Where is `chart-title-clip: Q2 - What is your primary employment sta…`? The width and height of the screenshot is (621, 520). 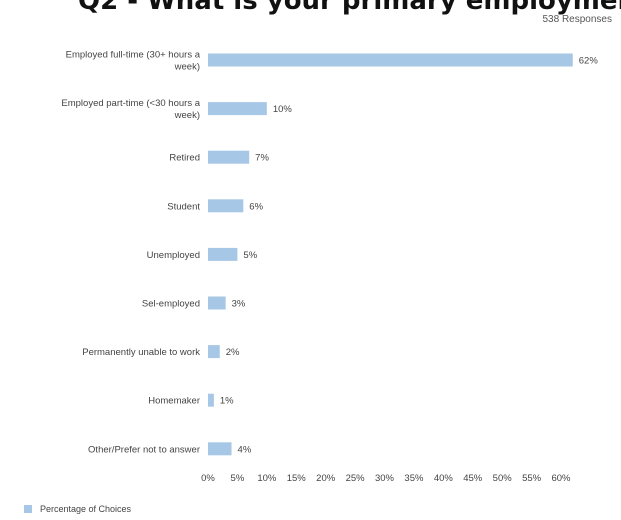
chart-title-clip: Q2 - What is your primary employment sta… is located at coordinates (310, 9).